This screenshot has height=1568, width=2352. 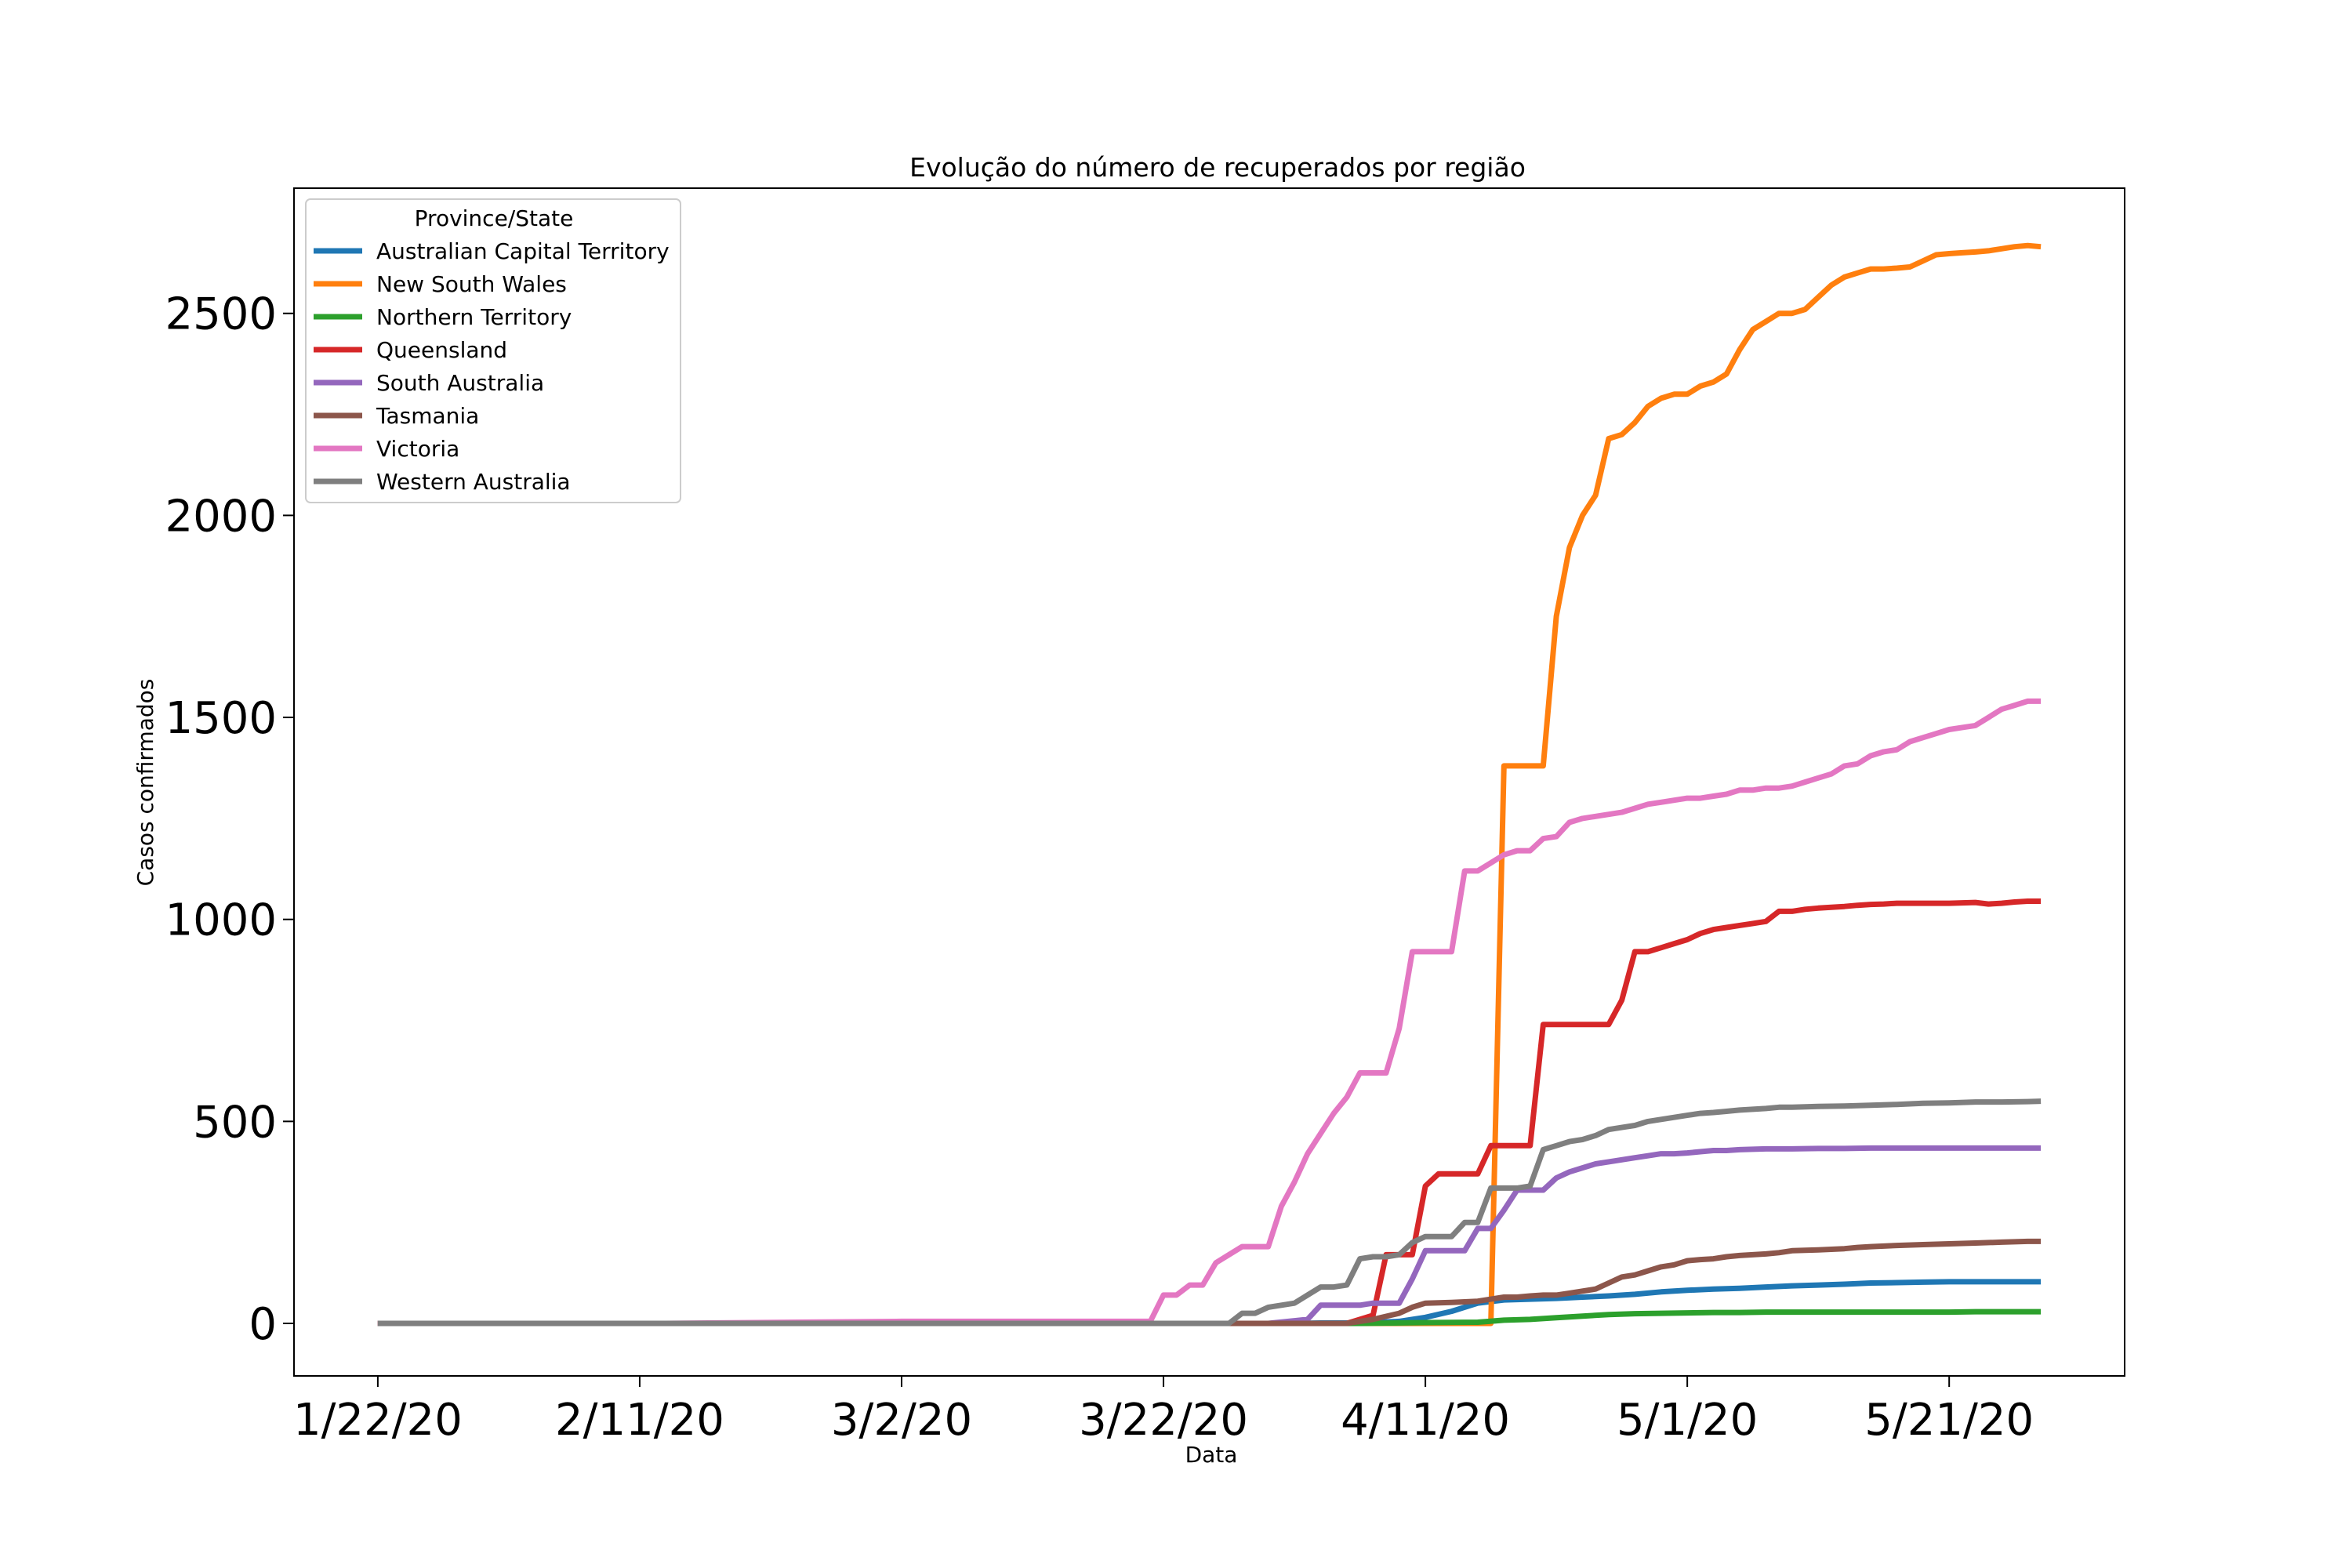 I want to click on x-tick-label: 1/22/20, so click(x=378, y=1420).